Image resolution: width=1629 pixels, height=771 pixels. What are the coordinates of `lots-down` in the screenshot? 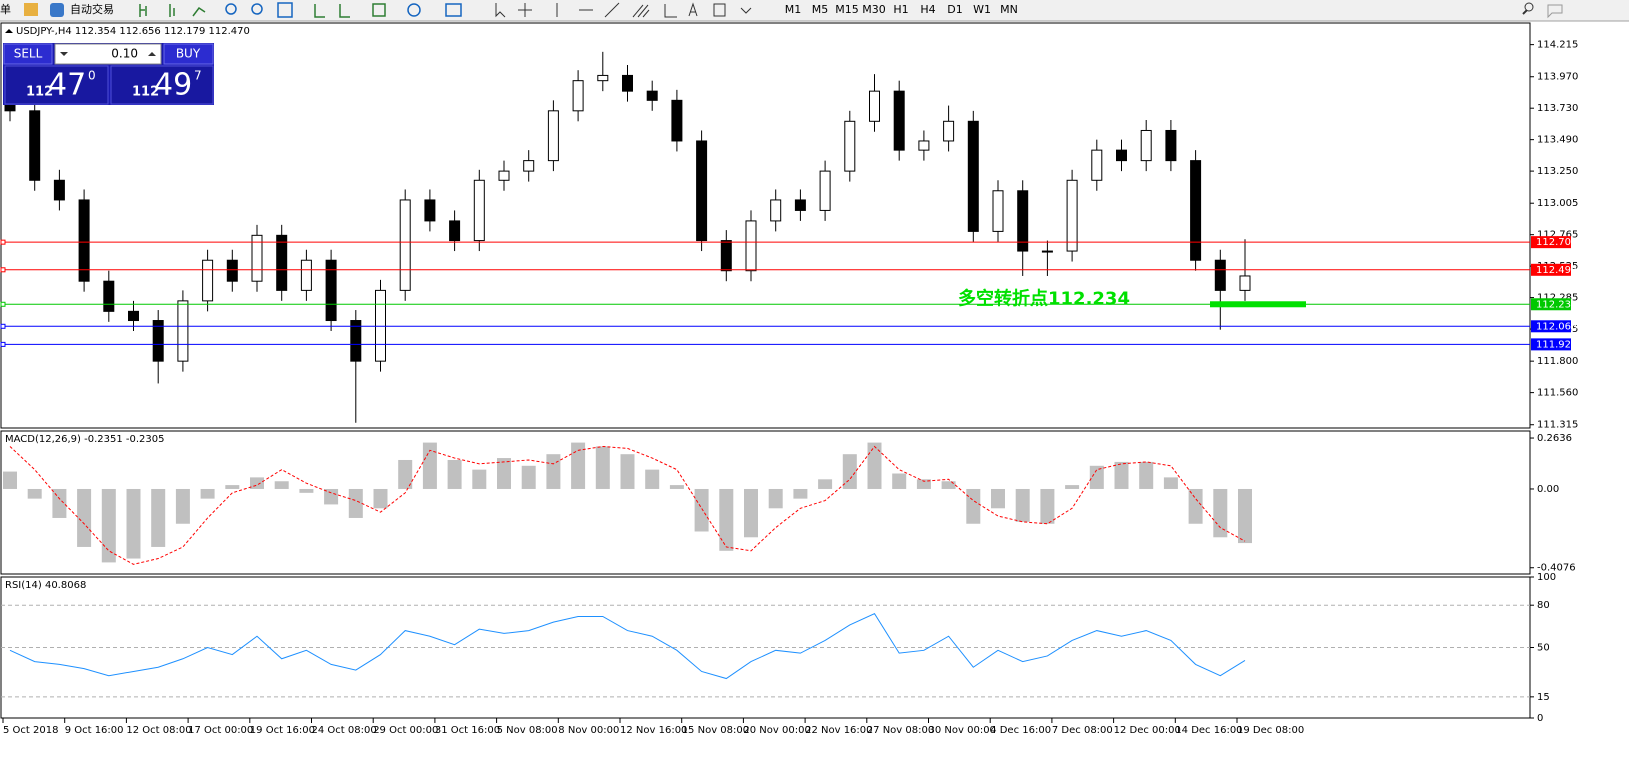 It's located at (64, 54).